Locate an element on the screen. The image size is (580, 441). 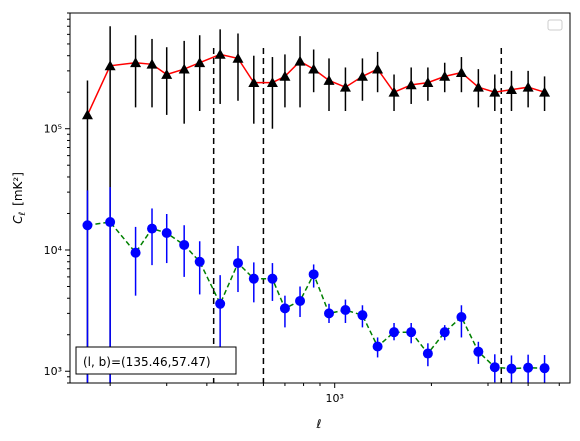
x-axis-ticks: 10³ is located at coordinates (334, 394).